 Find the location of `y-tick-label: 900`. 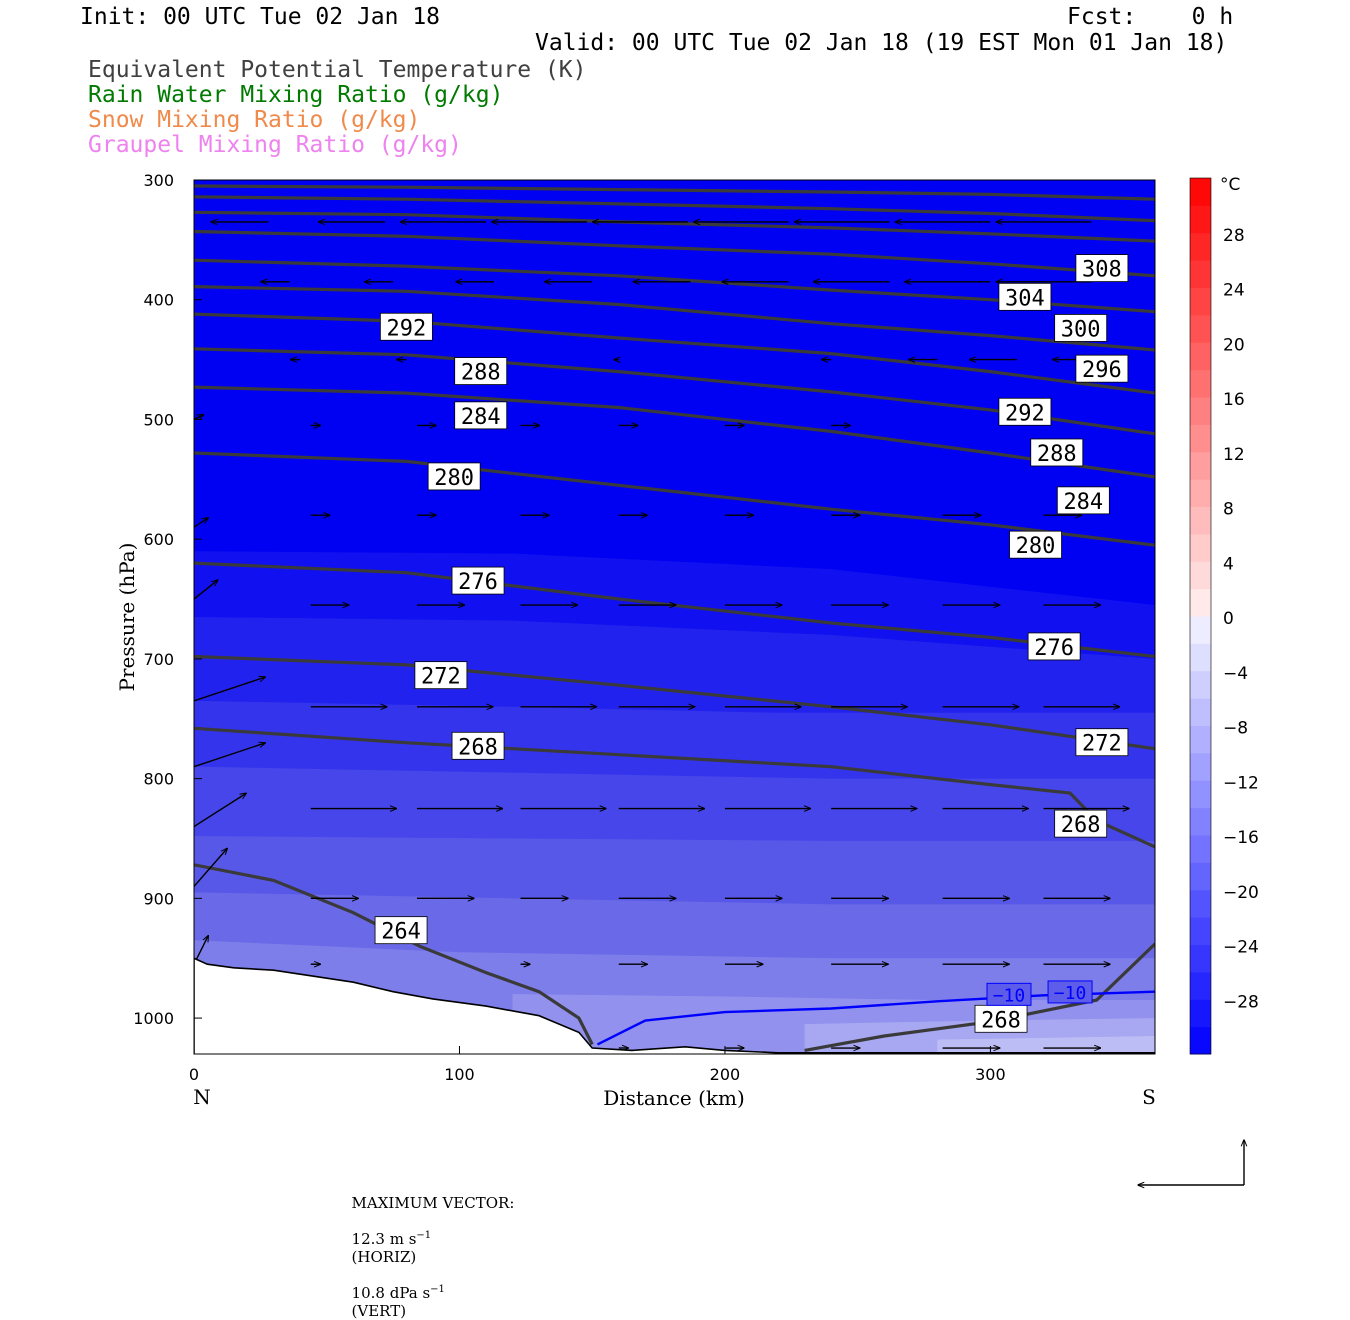

y-tick-label: 900 is located at coordinates (158, 898).